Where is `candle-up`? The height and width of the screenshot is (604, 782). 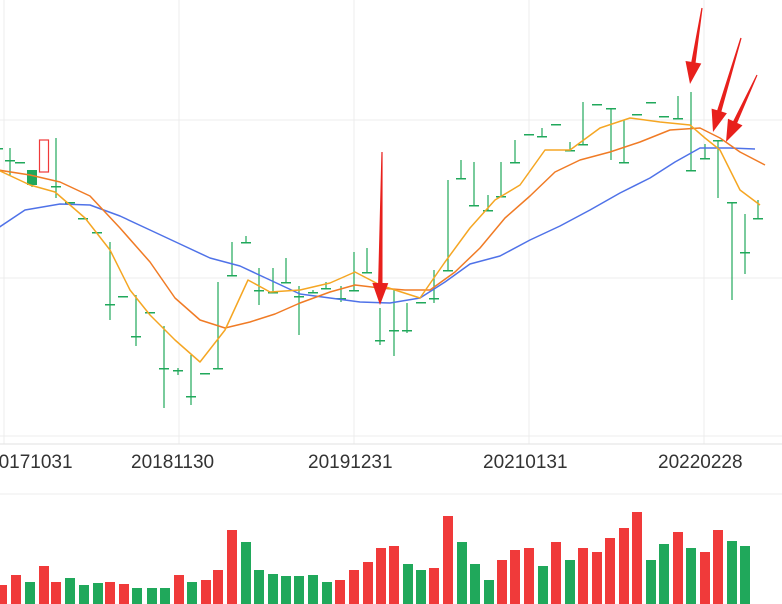 candle-up is located at coordinates (44, 156).